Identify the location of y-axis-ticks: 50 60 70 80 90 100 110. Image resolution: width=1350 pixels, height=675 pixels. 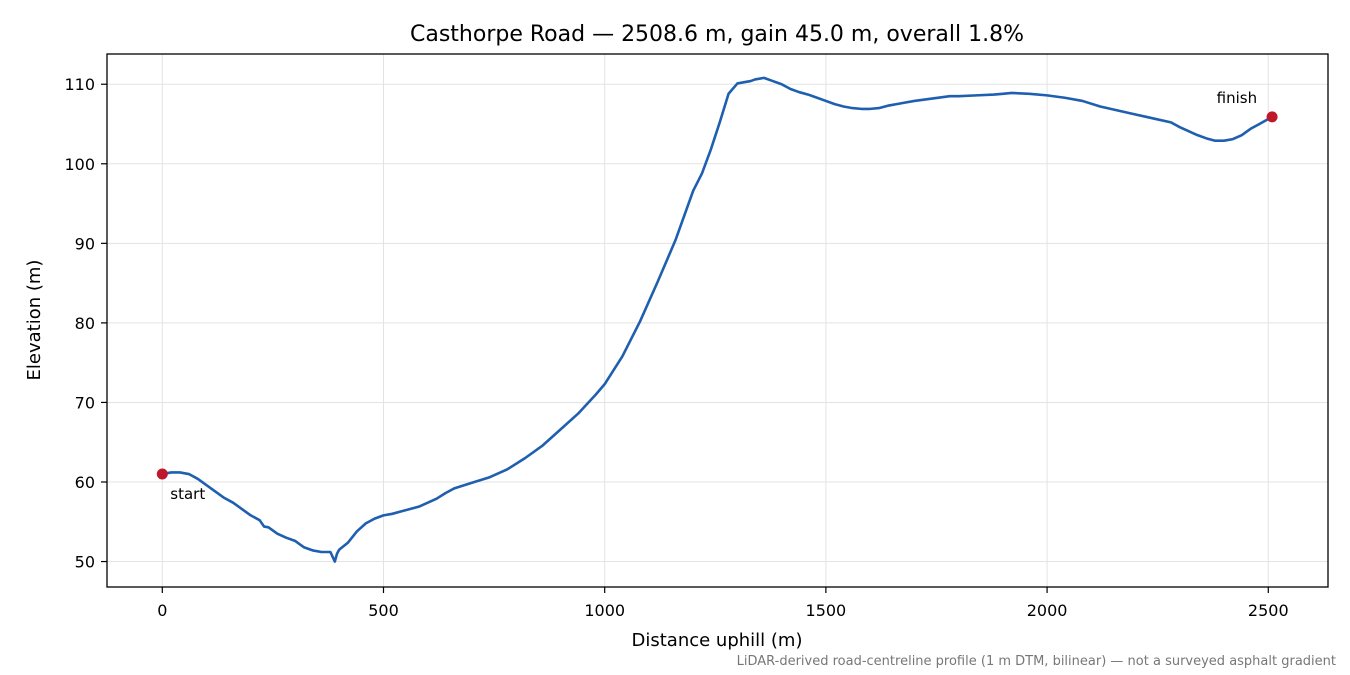
(85, 323).